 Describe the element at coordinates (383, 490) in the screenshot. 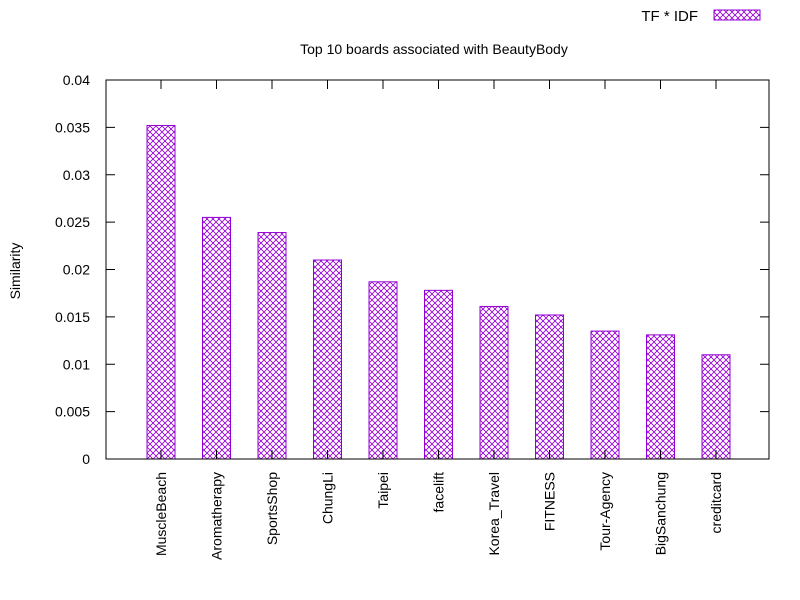

I see `x-tick-label: Taipei` at that location.